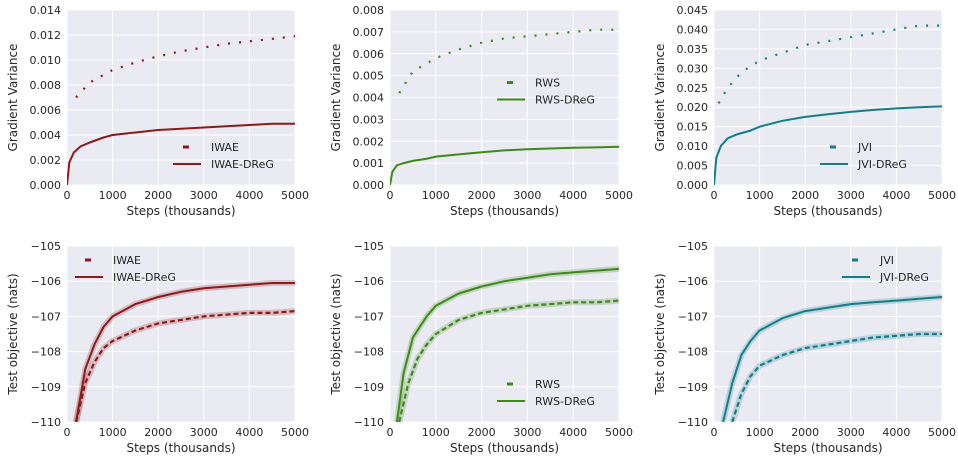 Image resolution: width=958 pixels, height=466 pixels. What do you see at coordinates (46, 60) in the screenshot?
I see `y-tick-label: 0.010` at bounding box center [46, 60].